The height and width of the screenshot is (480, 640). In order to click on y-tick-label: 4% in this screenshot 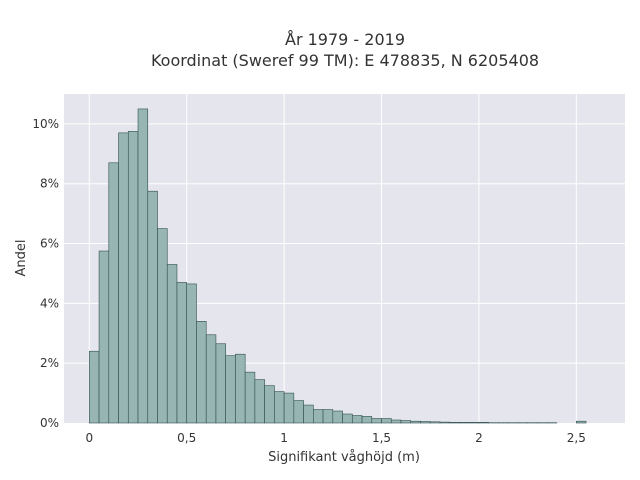, I will do `click(49, 303)`.